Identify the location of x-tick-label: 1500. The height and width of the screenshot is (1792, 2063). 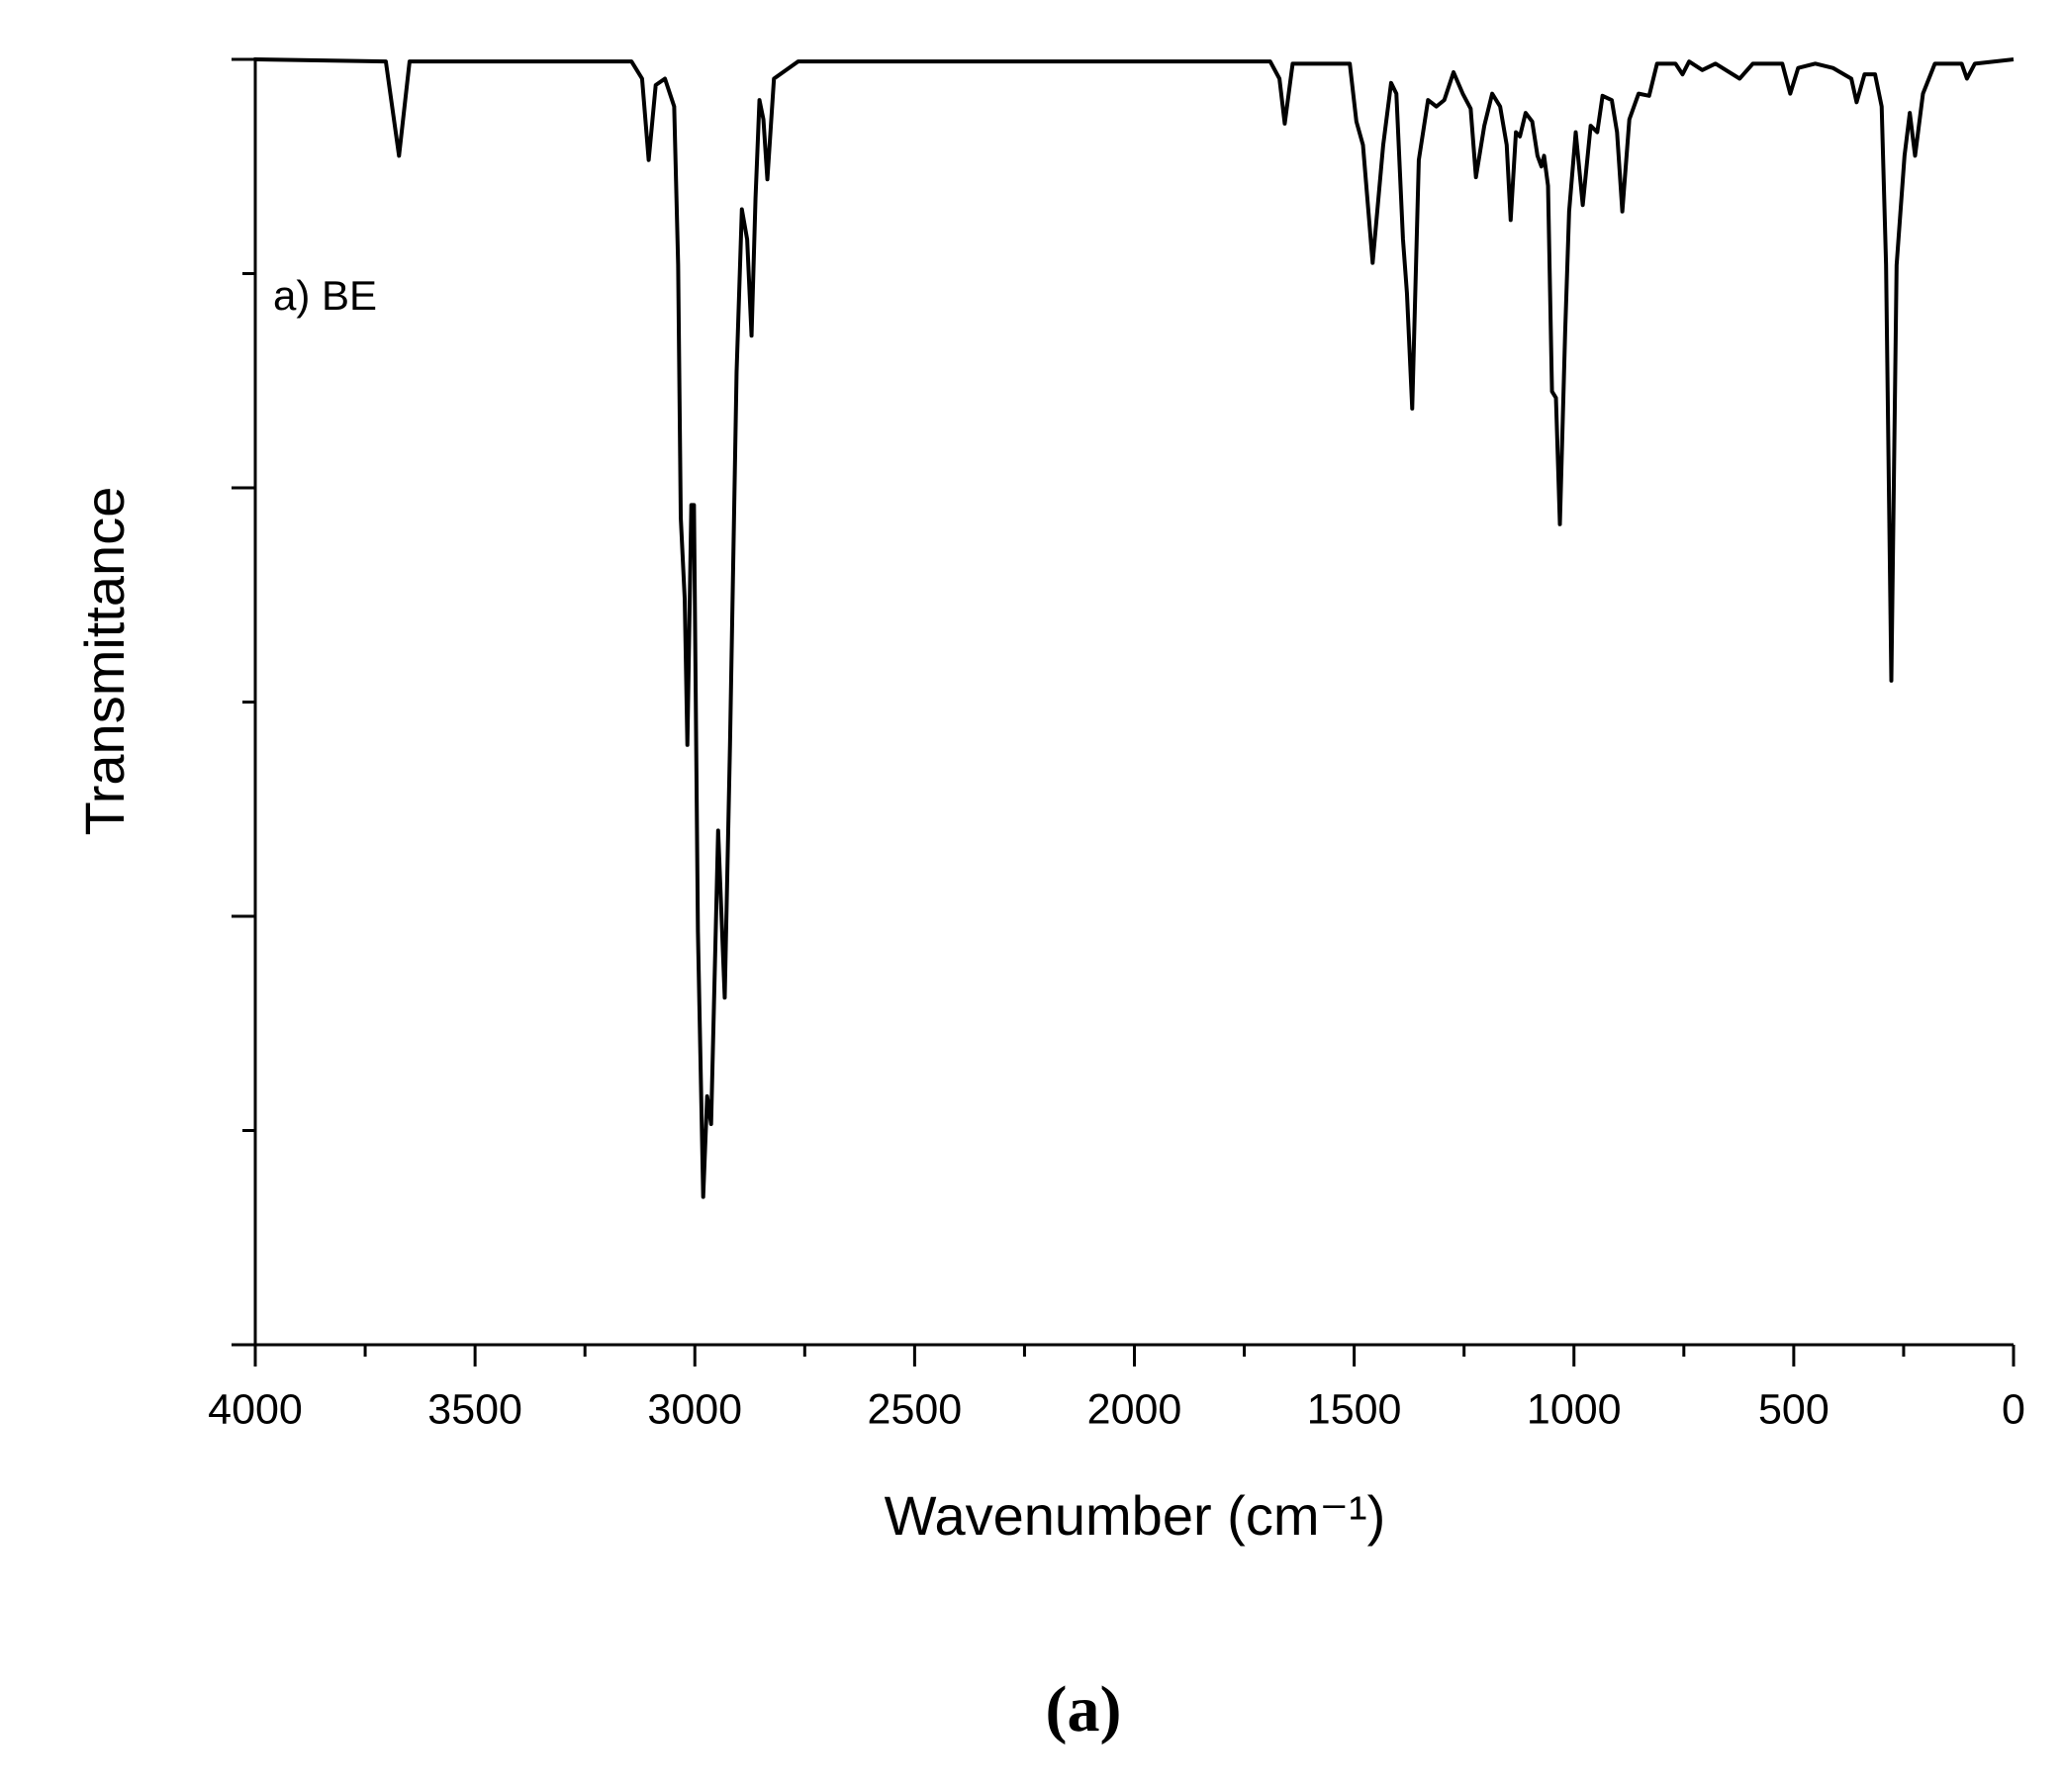
(1354, 1409).